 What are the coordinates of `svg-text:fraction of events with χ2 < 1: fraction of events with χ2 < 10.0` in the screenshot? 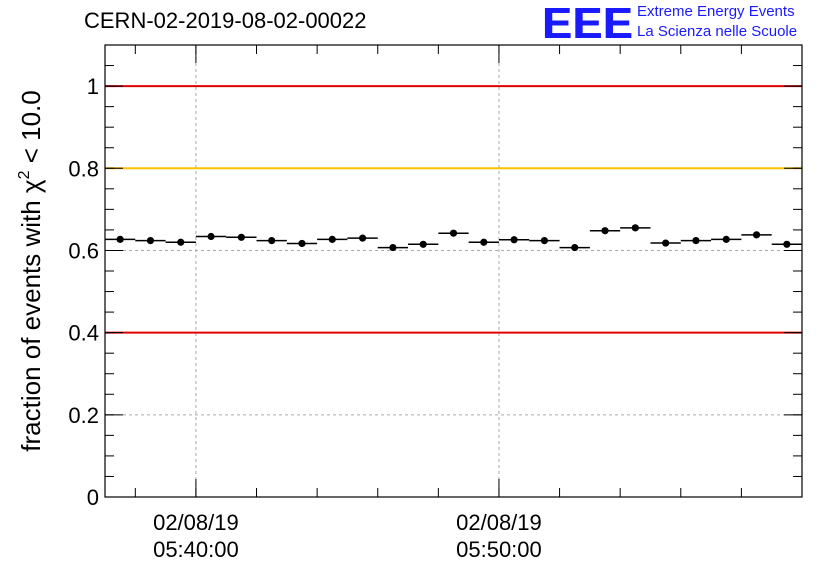 It's located at (31, 270).